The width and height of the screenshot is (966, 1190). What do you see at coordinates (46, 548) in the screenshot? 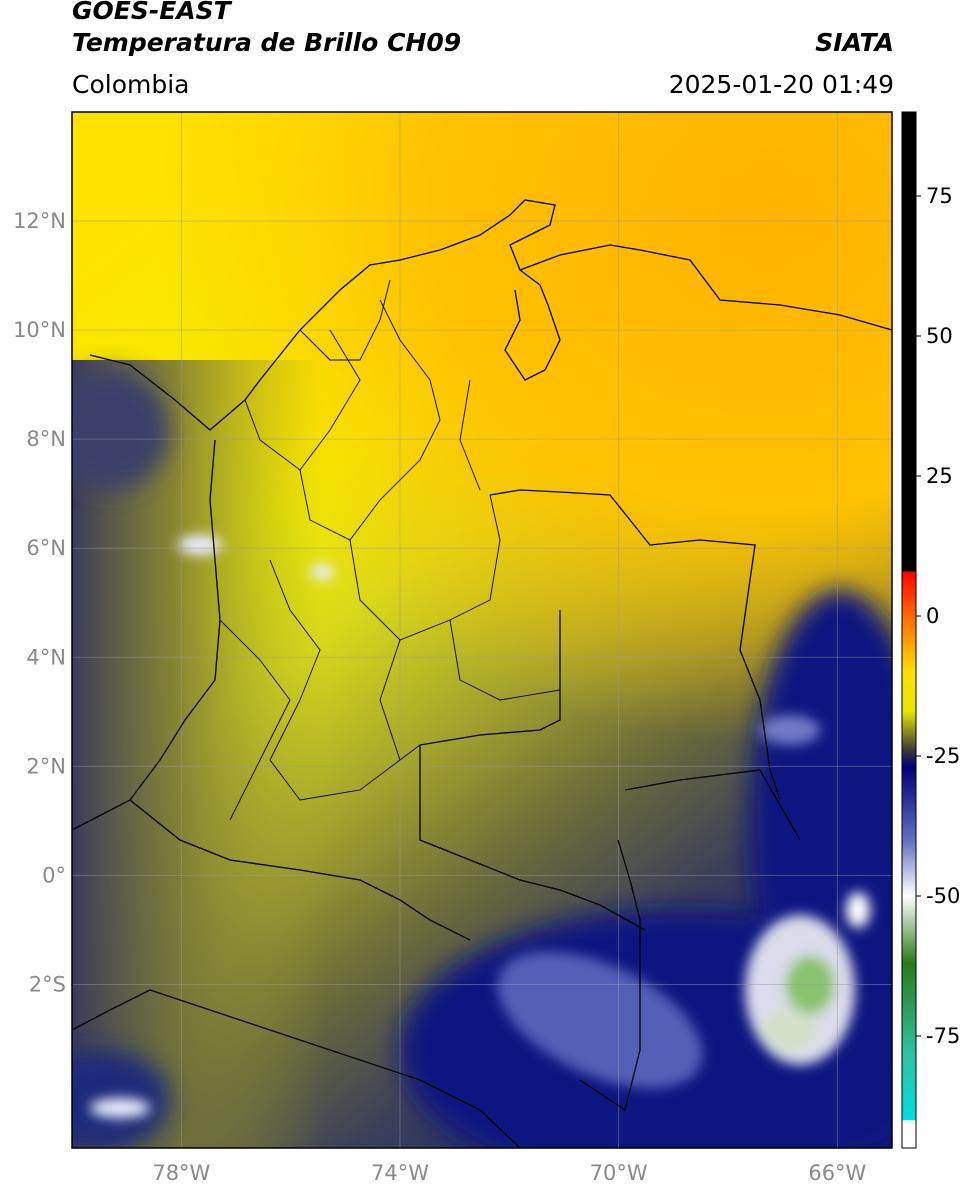
I see `lat-tick-label: 6°N` at bounding box center [46, 548].